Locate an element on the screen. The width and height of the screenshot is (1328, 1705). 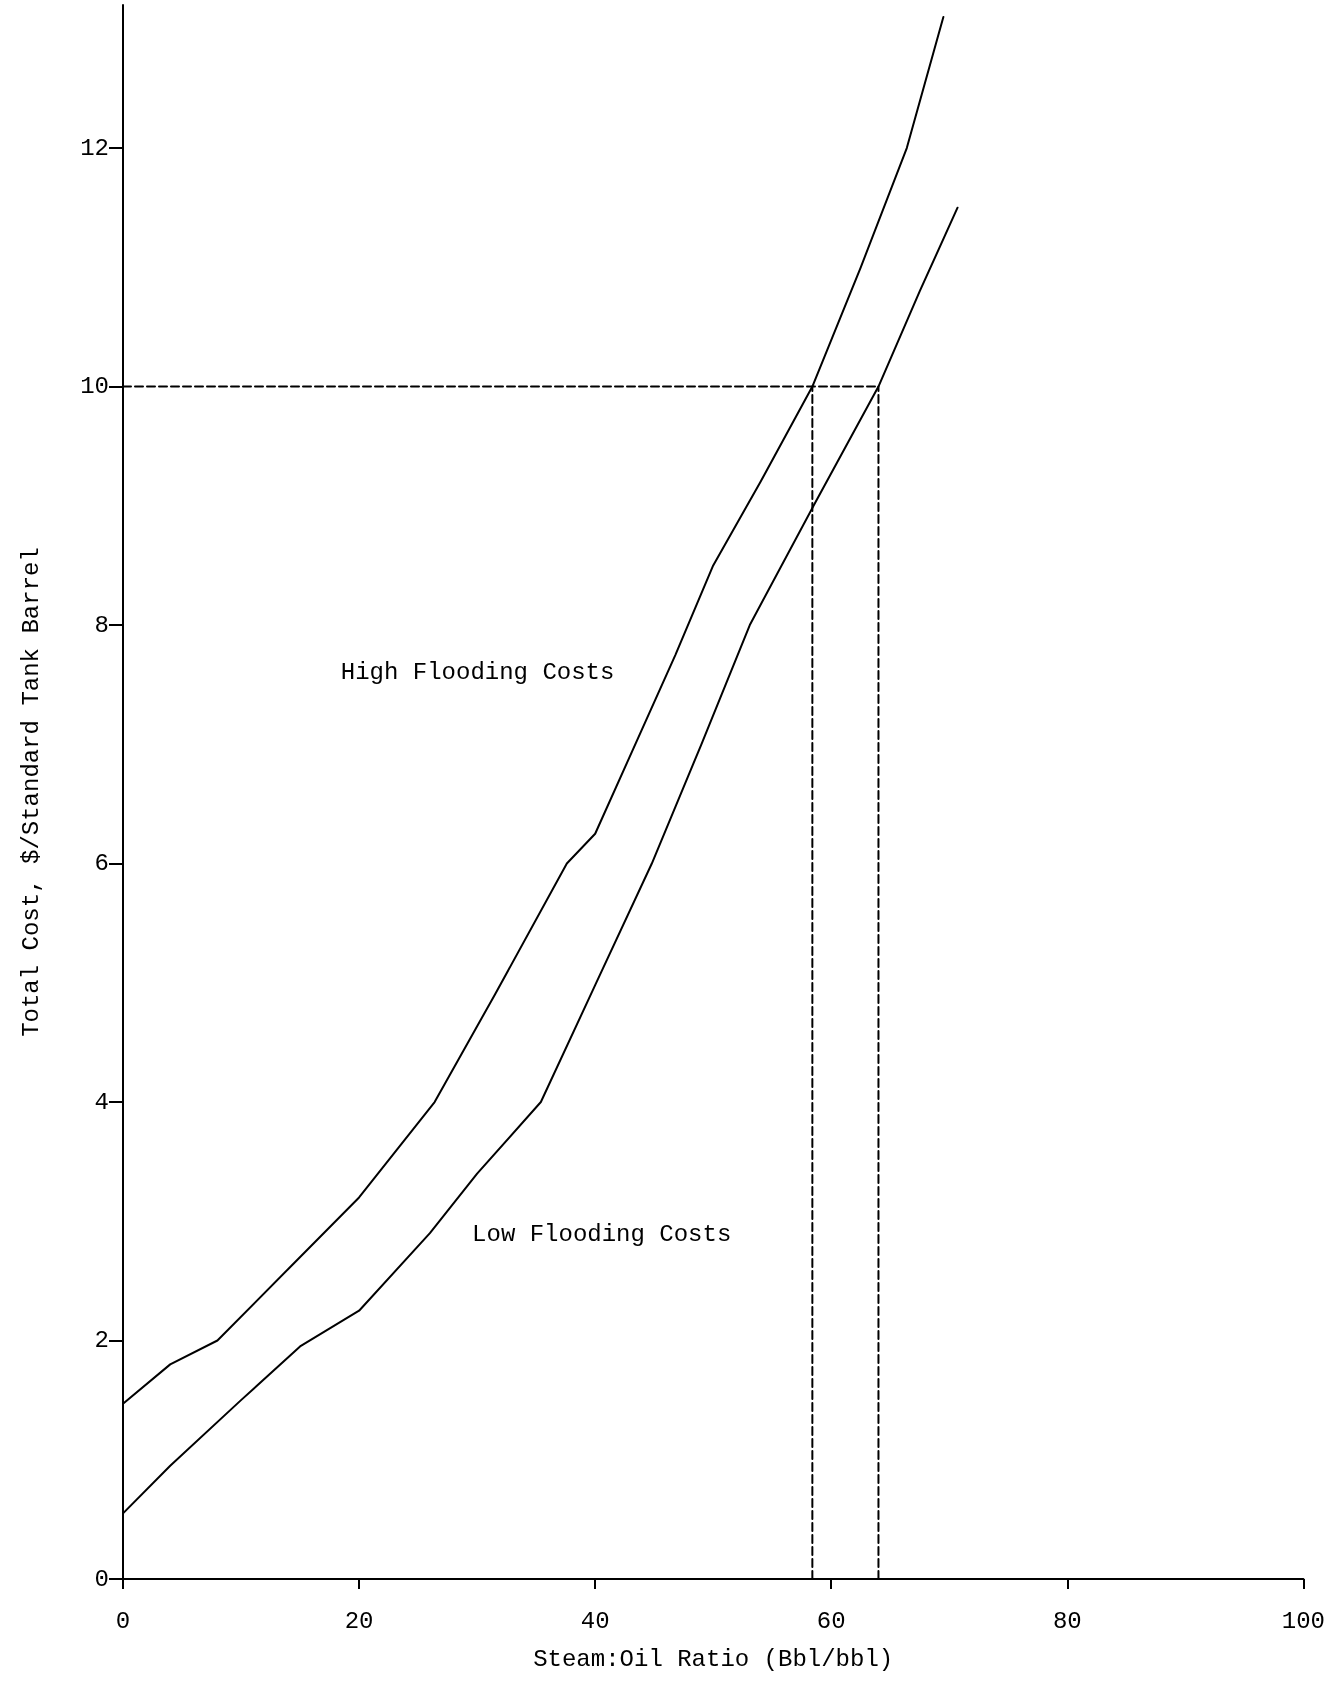
x-tick-label: 0 is located at coordinates (123, 1621).